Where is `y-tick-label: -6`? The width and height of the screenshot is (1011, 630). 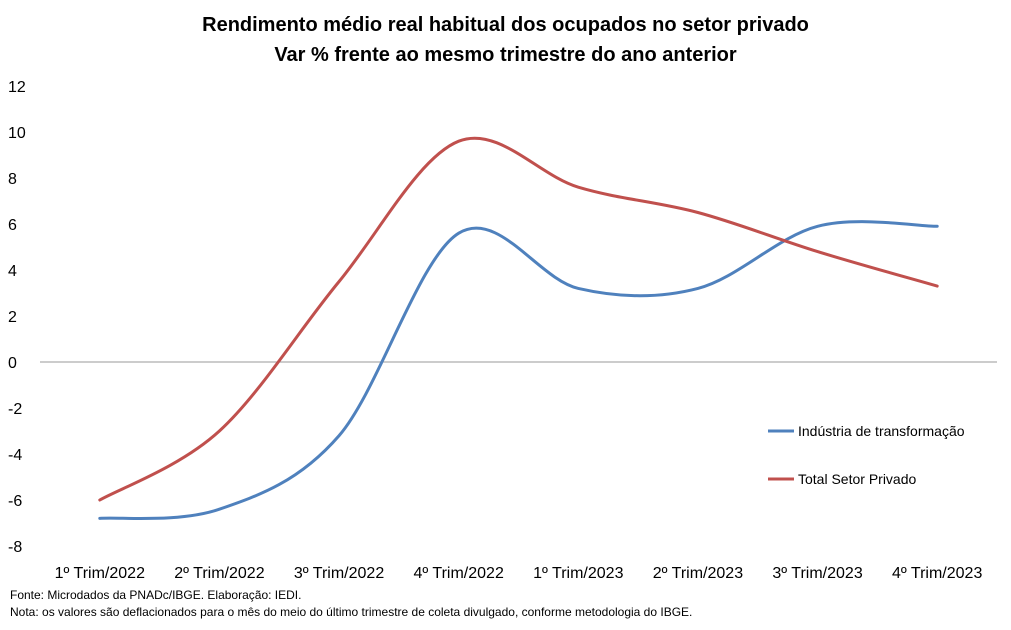
y-tick-label: -6 is located at coordinates (15, 501).